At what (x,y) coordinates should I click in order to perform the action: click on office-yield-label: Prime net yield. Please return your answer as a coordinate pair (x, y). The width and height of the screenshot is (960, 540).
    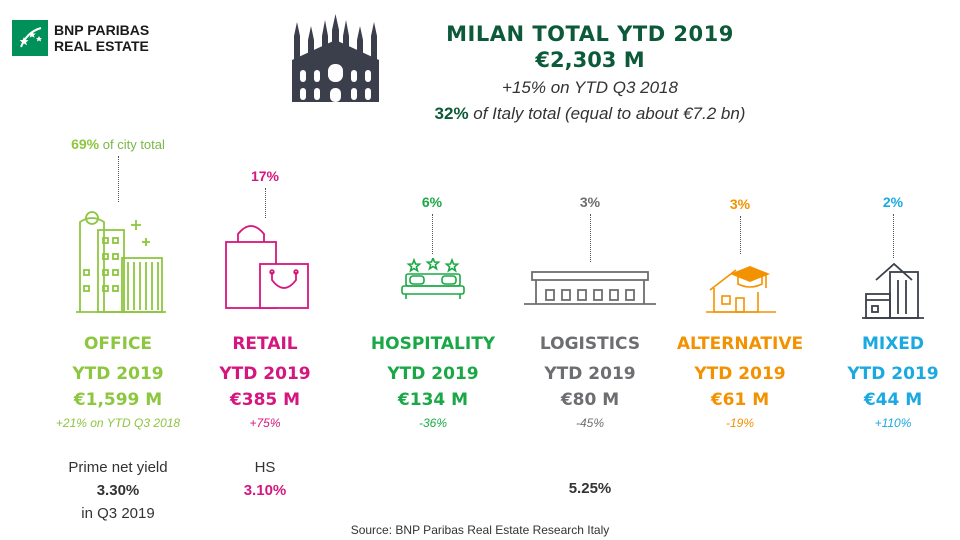
    Looking at the image, I should click on (118, 467).